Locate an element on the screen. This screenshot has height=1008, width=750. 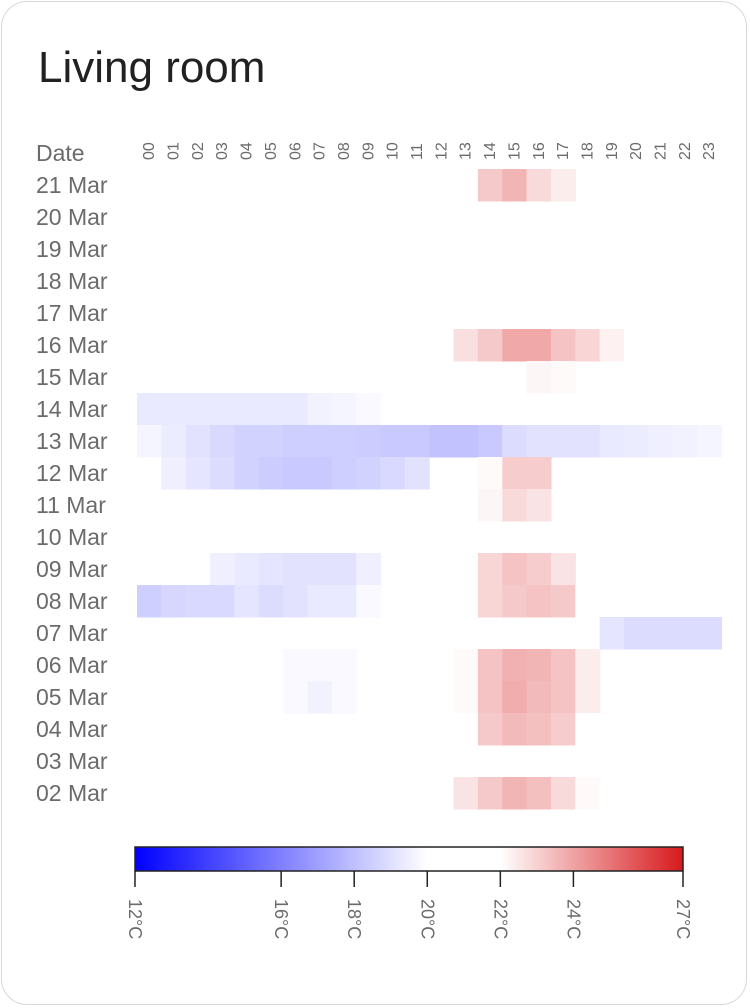
column-label: 04 is located at coordinates (247, 151).